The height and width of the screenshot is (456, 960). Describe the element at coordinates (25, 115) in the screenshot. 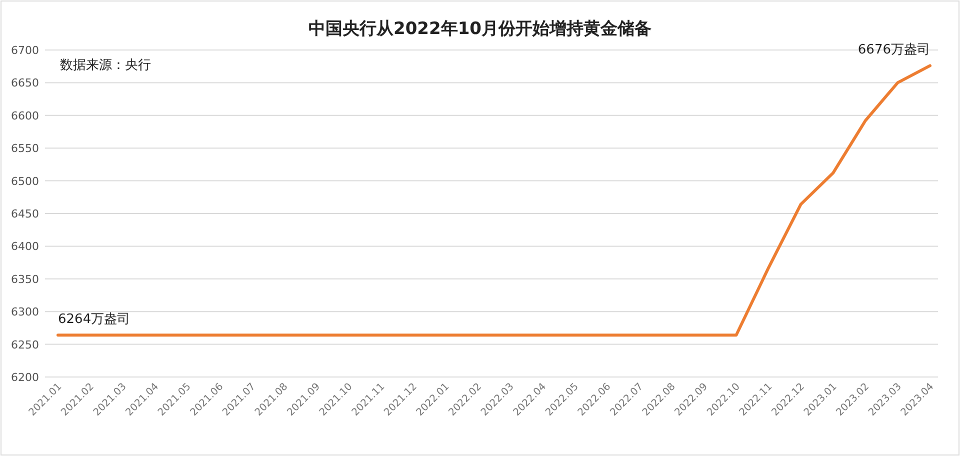

I see `y-tick-label: 6600` at that location.